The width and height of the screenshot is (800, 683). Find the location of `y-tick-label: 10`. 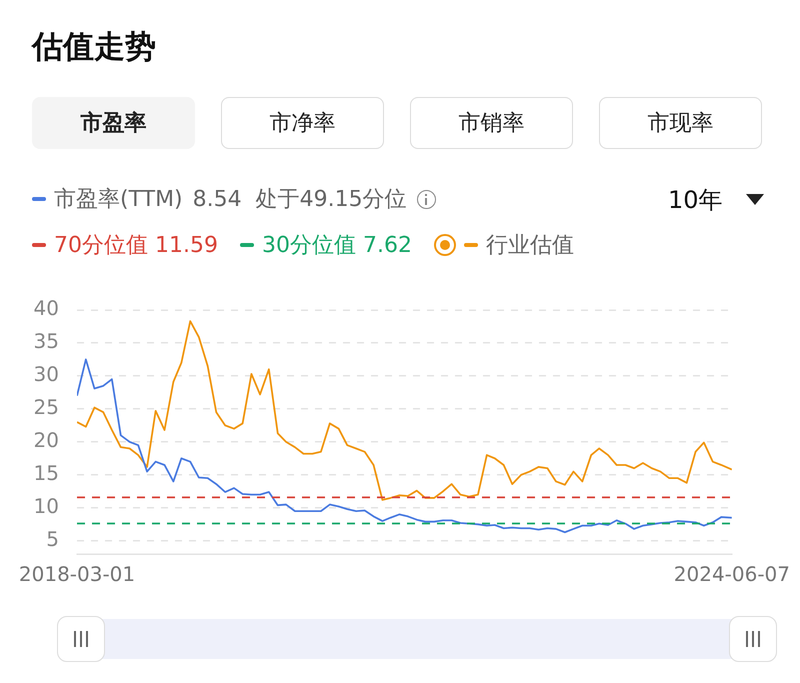

y-tick-label: 10 is located at coordinates (46, 506).